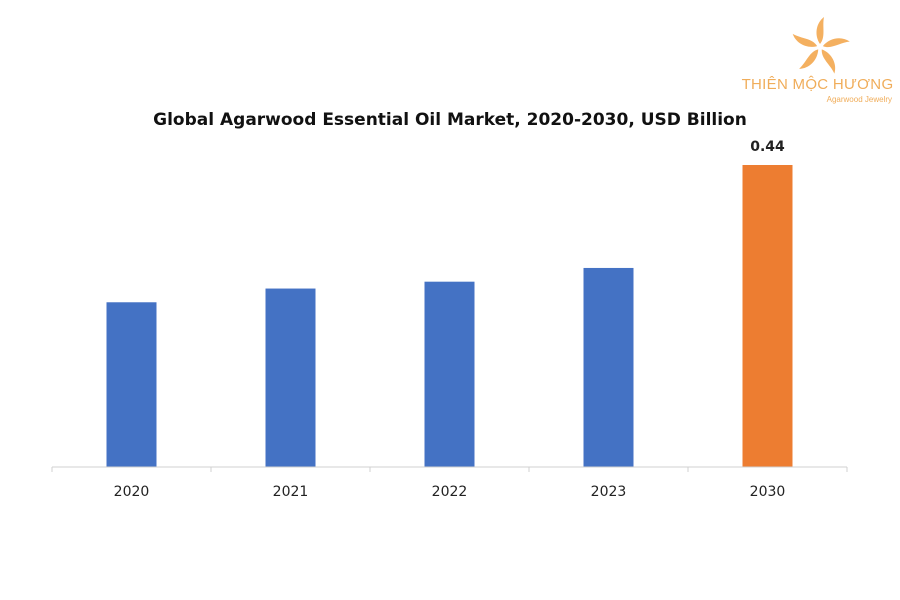 The image size is (900, 600). Describe the element at coordinates (859, 99) in the screenshot. I see `logo-tagline: Agarwood Jewelry` at that location.